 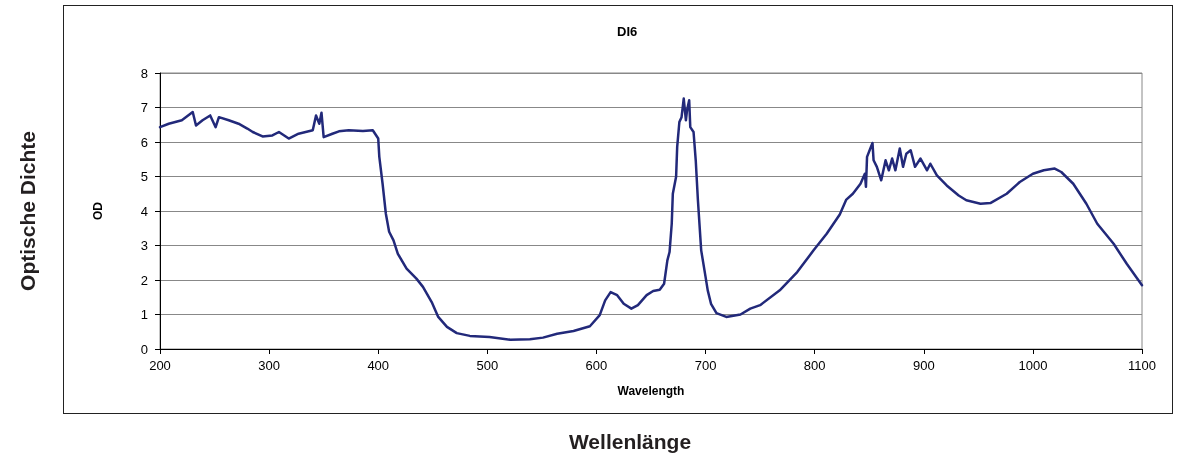 What do you see at coordinates (27, 211) in the screenshot?
I see `text: Optische Dichte` at bounding box center [27, 211].